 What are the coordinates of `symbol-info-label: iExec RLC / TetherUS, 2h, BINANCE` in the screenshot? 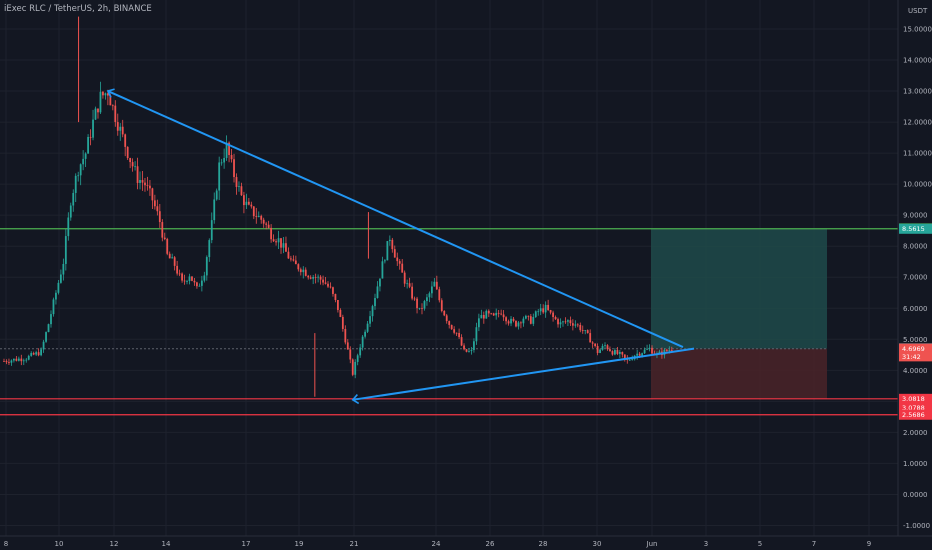 It's located at (78, 9).